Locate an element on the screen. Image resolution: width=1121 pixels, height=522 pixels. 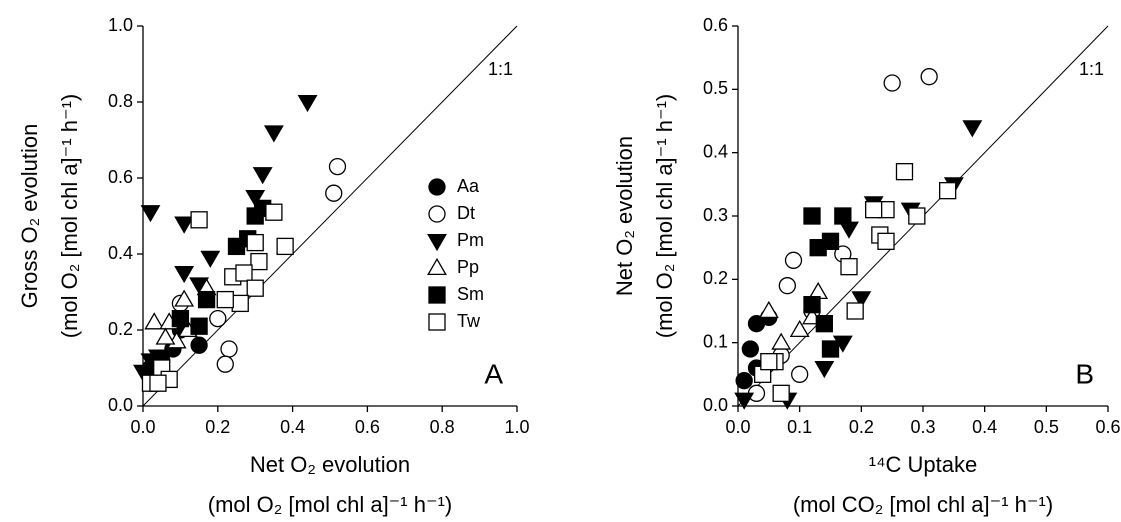
x-tick-label: 0.8 is located at coordinates (442, 427).